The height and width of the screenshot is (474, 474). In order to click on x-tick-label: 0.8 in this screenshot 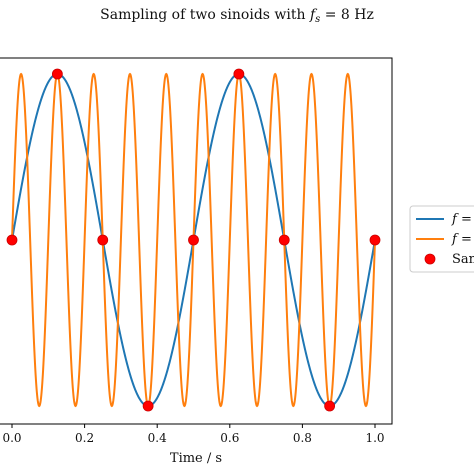, I will do `click(302, 438)`.